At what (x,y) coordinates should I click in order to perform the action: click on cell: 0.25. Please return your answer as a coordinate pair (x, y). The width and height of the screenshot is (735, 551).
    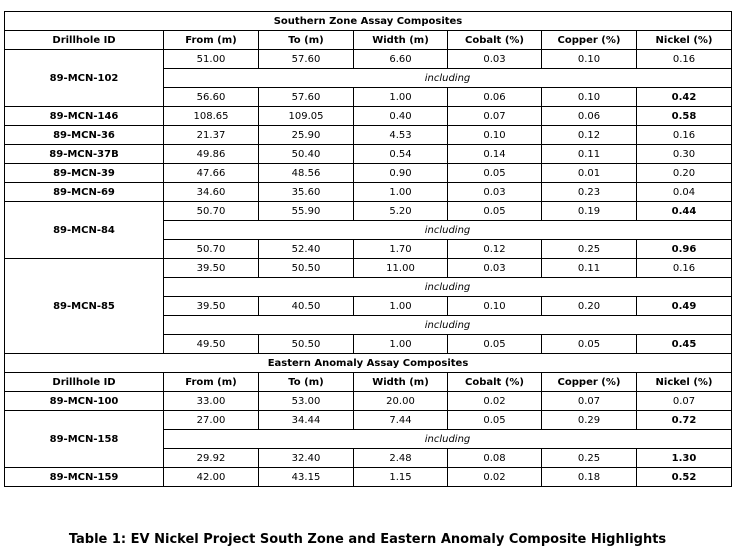
    Looking at the image, I should click on (589, 249).